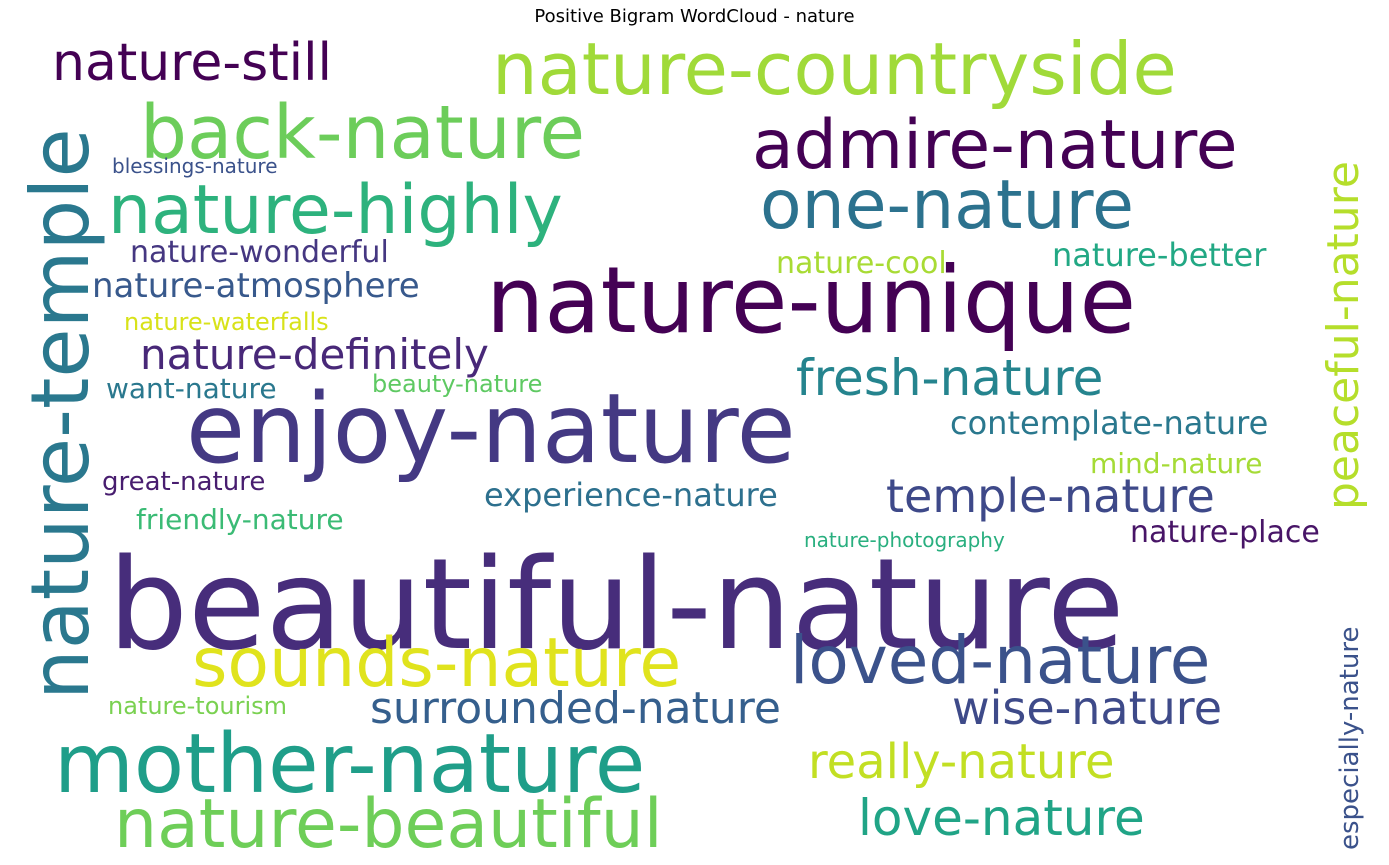 Image resolution: width=1389 pixels, height=865 pixels. I want to click on word-nature-atmosphere: nature-atmosphere, so click(256, 286).